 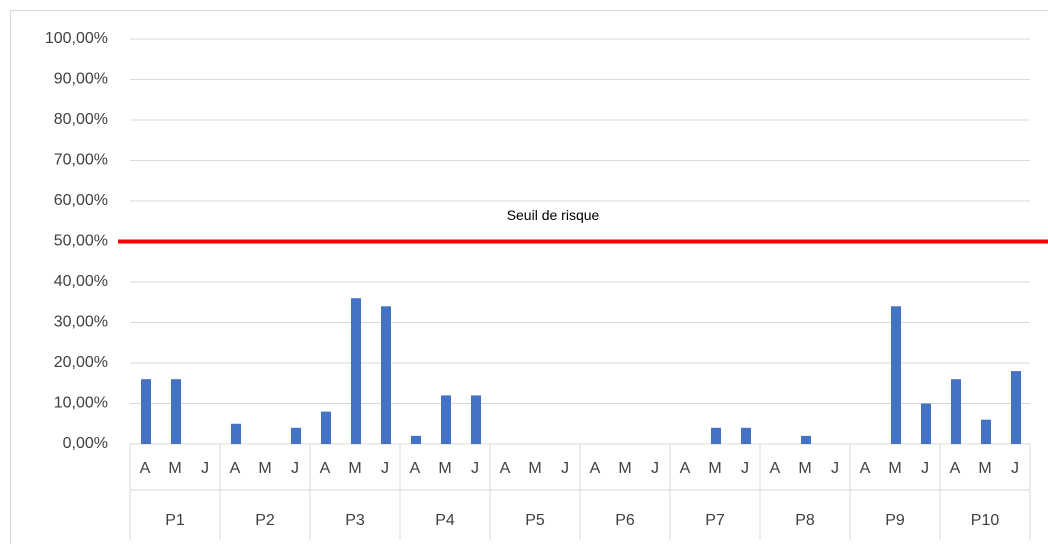 I want to click on y-tick-label: 60,00%, so click(x=81, y=200).